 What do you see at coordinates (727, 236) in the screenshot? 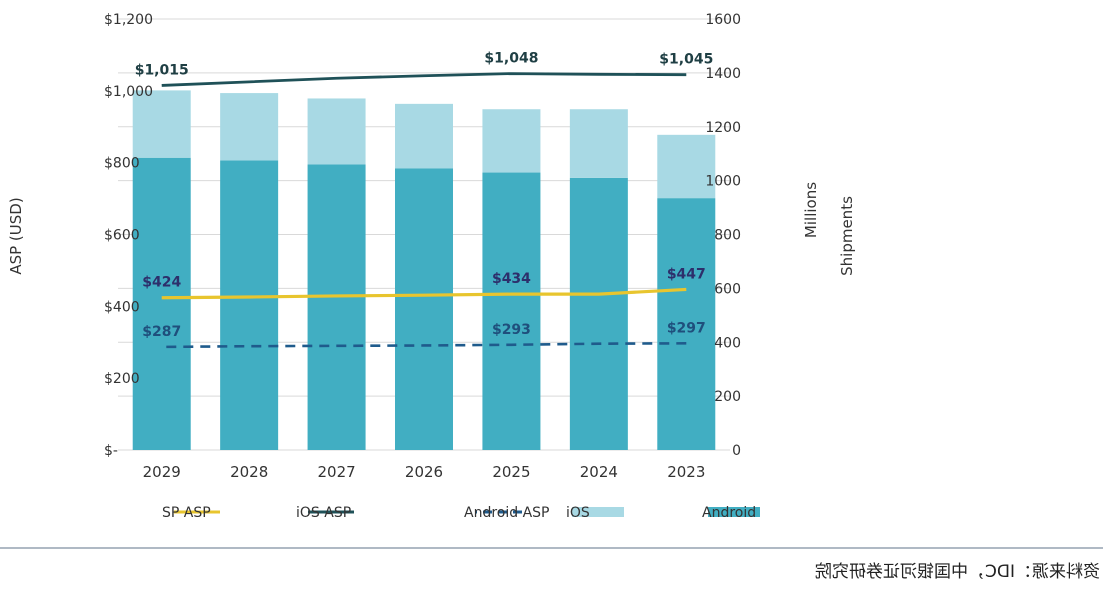
I see `right-tick-label: 800` at bounding box center [727, 236].